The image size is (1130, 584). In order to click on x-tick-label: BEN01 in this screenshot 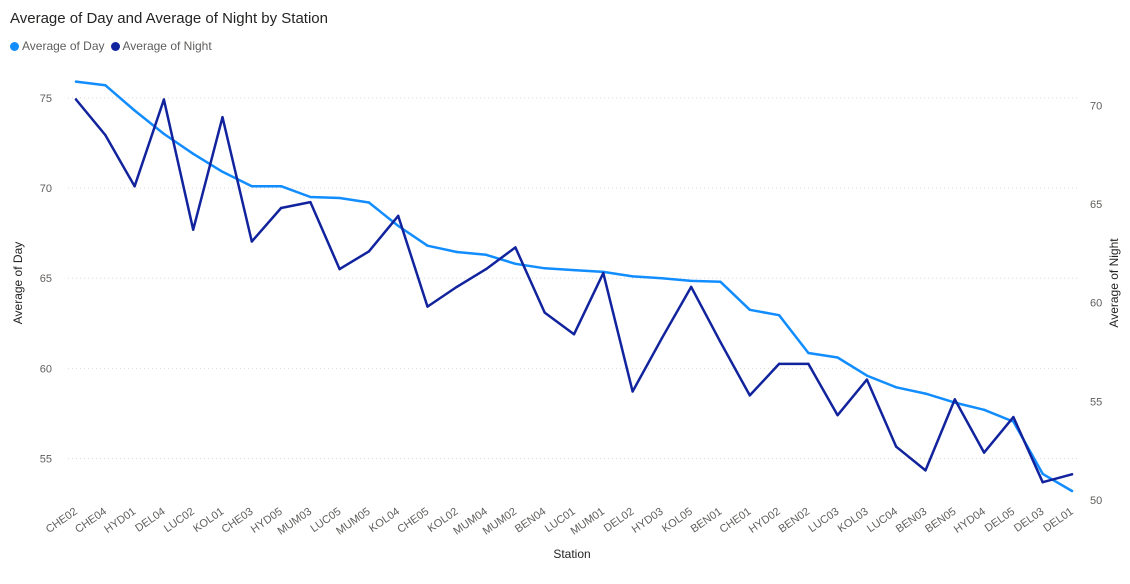, I will do `click(706, 521)`.